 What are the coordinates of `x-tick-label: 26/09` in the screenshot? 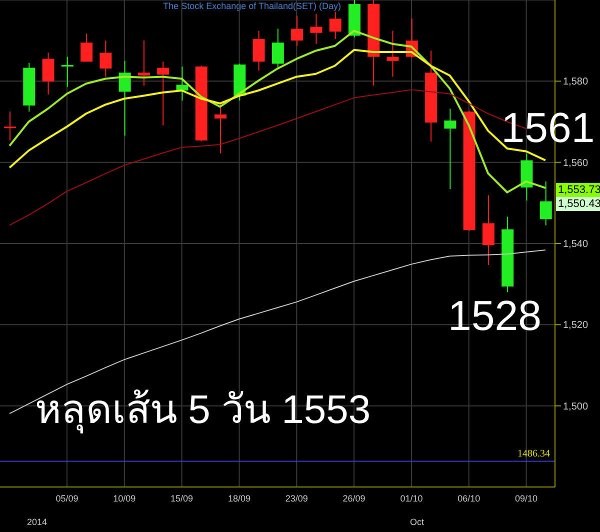 It's located at (354, 498).